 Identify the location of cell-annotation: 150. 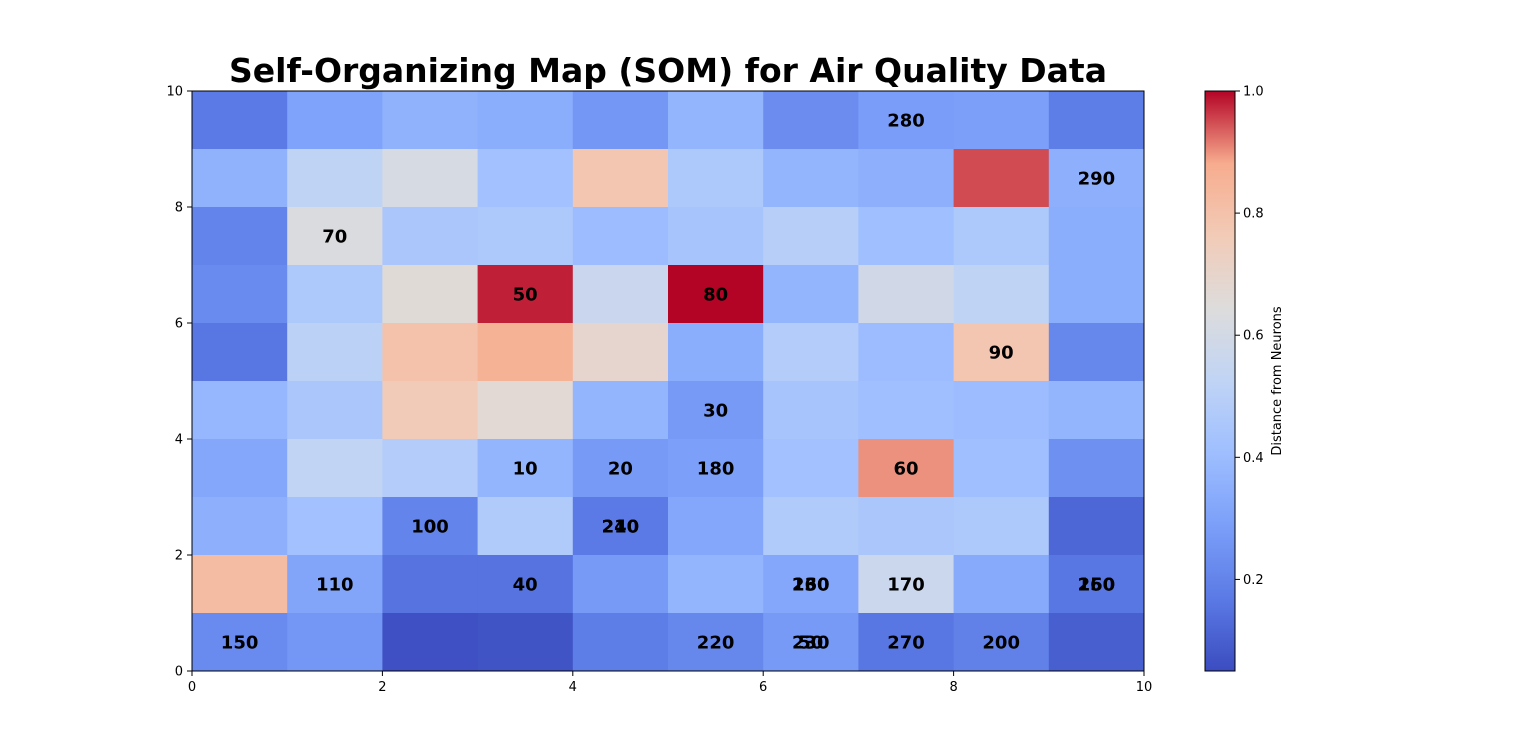
(240, 643).